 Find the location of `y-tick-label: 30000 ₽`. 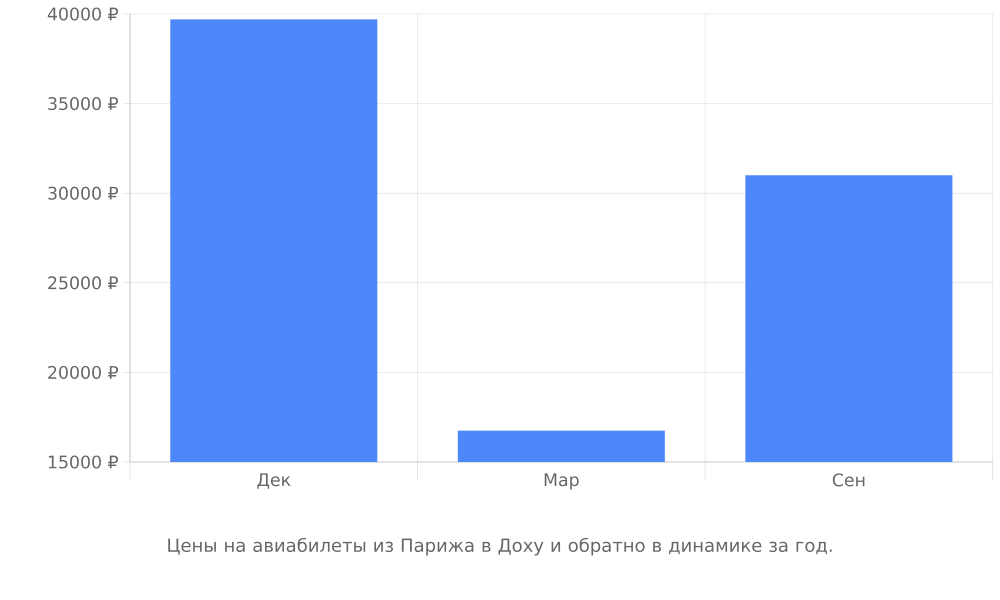

y-tick-label: 30000 ₽ is located at coordinates (83, 193).